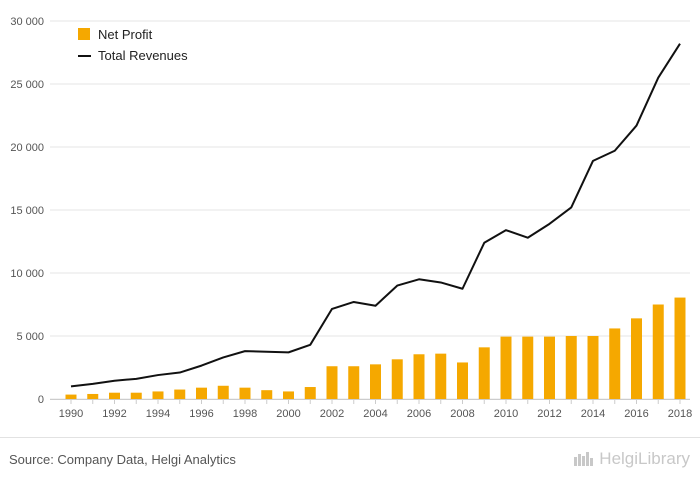  I want to click on x-tick-label: 2006, so click(419, 414).